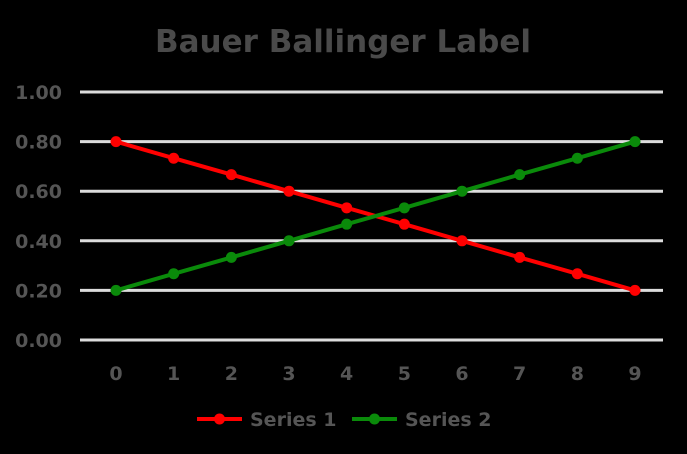 Image resolution: width=687 pixels, height=454 pixels. I want to click on x-tick-label: 5, so click(404, 374).